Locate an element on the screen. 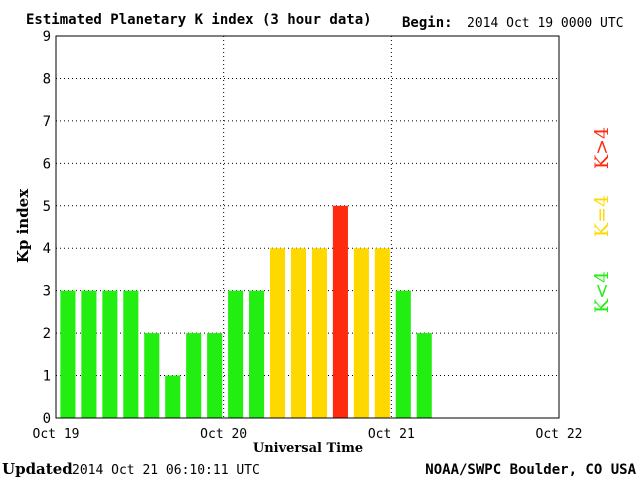  legend-k-greater: K>4 is located at coordinates (602, 148).